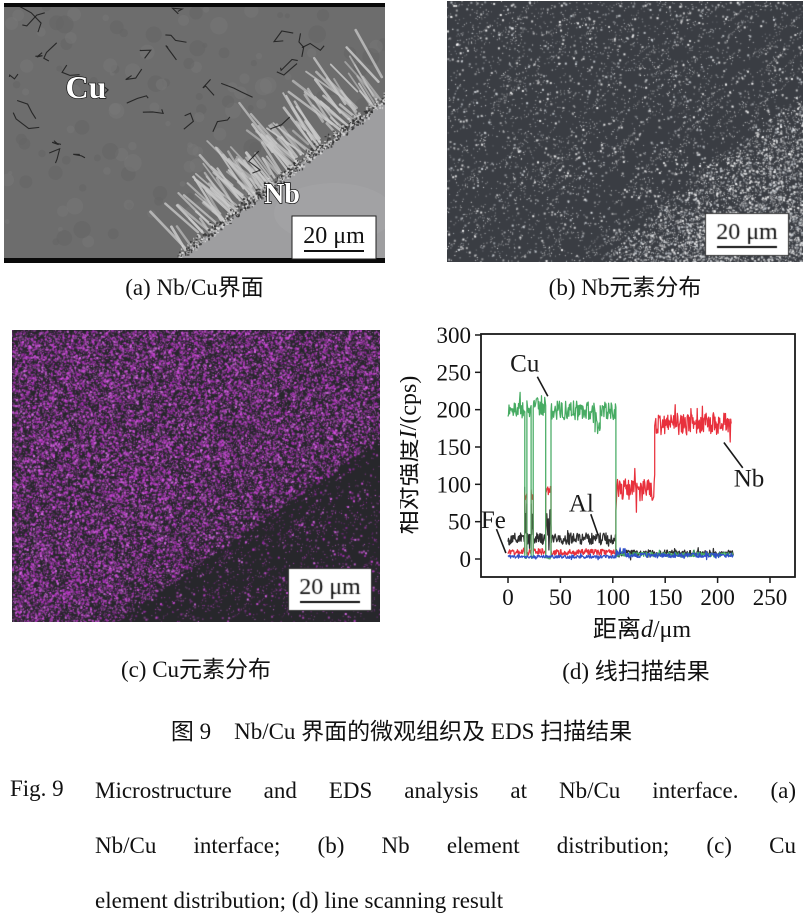  What do you see at coordinates (642, 629) in the screenshot?
I see `x-axis-label: 距离d/μm` at bounding box center [642, 629].